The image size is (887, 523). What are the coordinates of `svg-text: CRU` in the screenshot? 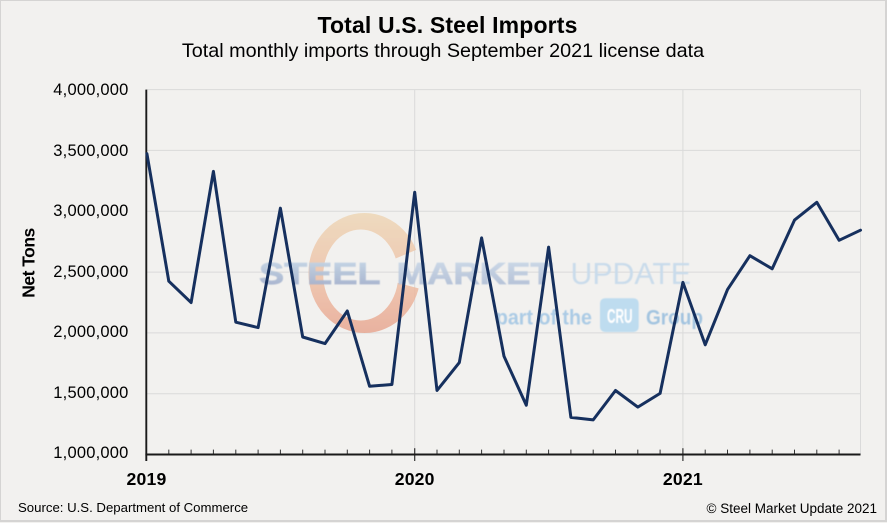 It's located at (620, 316).